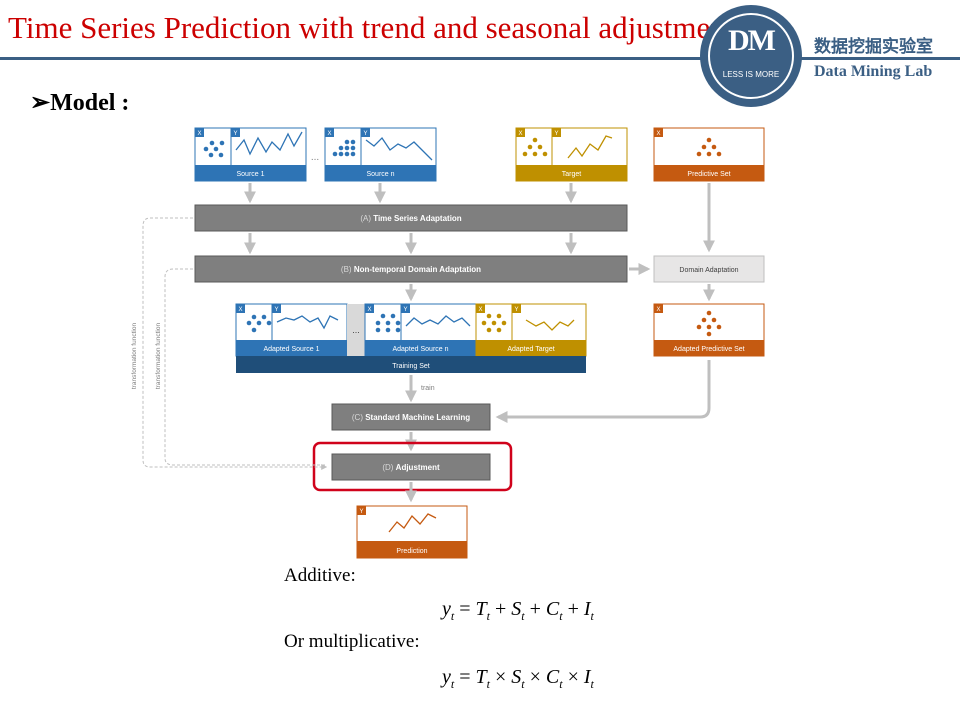 The width and height of the screenshot is (960, 720). I want to click on source-n-card: X Y Source n, so click(380, 154).